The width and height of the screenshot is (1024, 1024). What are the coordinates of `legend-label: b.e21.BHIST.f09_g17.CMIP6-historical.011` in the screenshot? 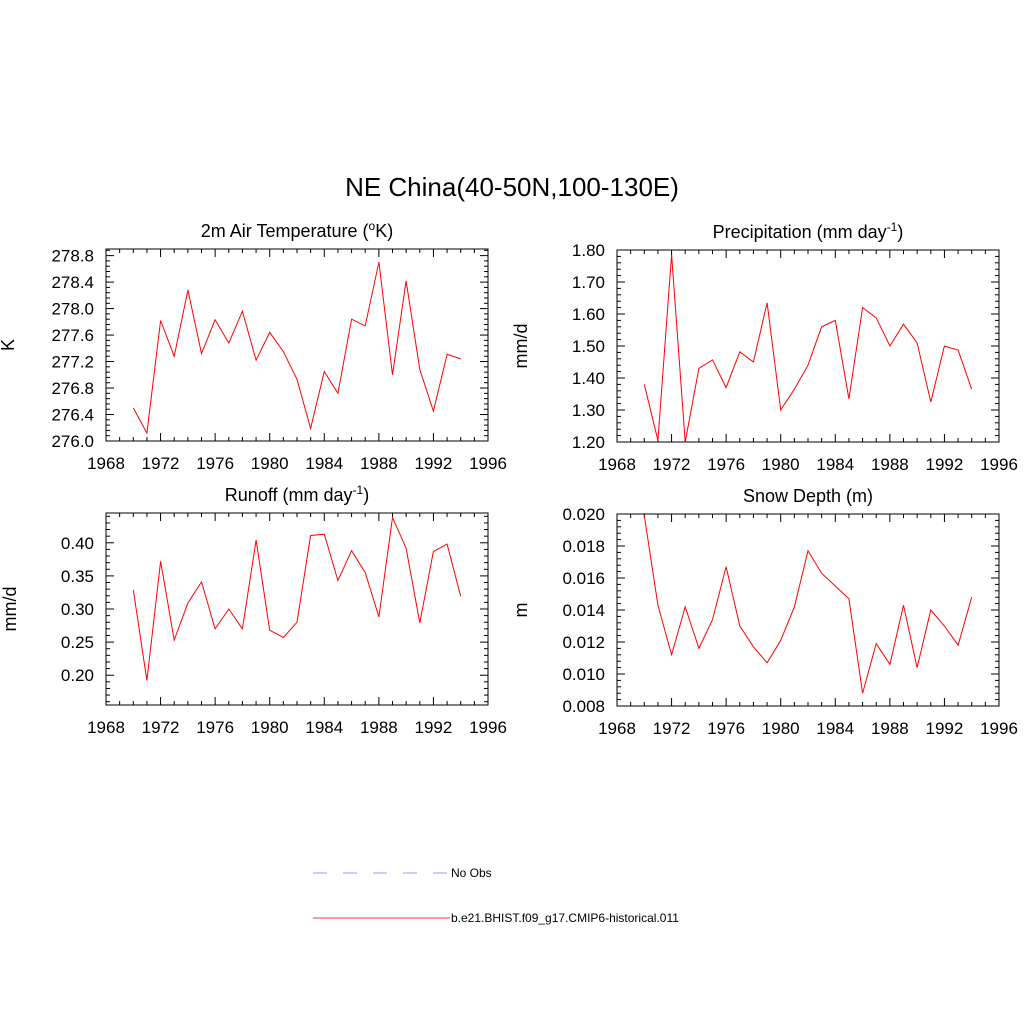 It's located at (565, 918).